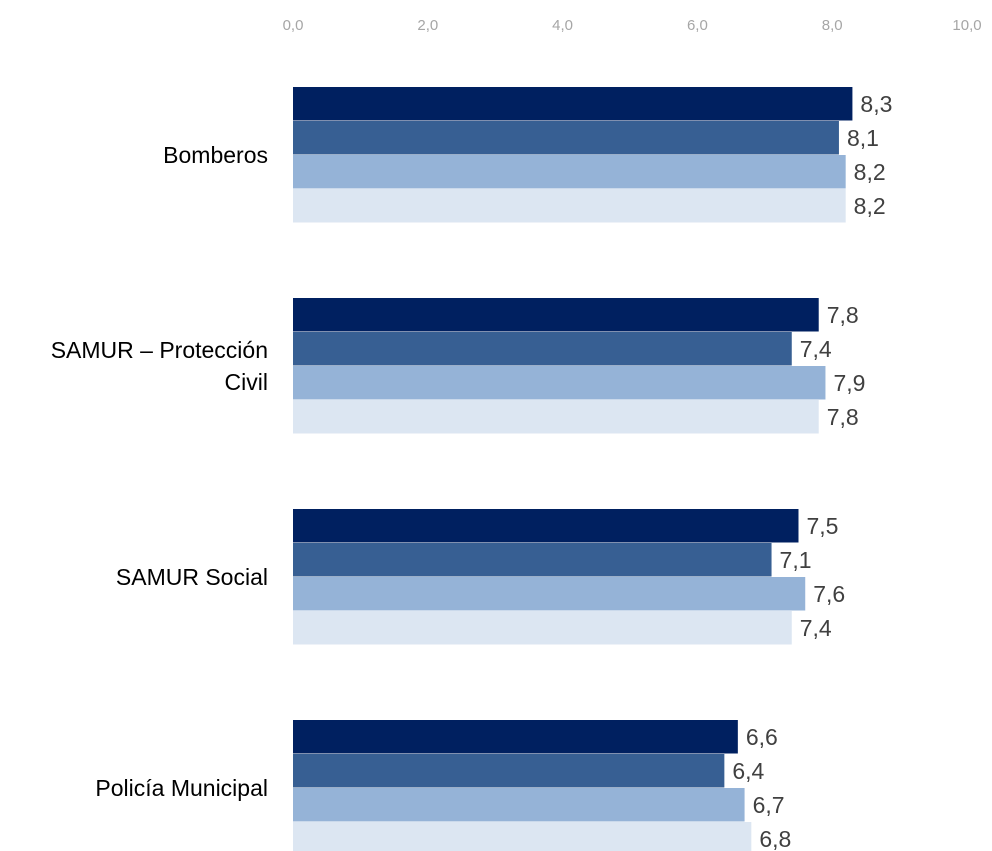 The height and width of the screenshot is (851, 992). What do you see at coordinates (832, 25) in the screenshot?
I see `x-tick-label: 8,0` at bounding box center [832, 25].